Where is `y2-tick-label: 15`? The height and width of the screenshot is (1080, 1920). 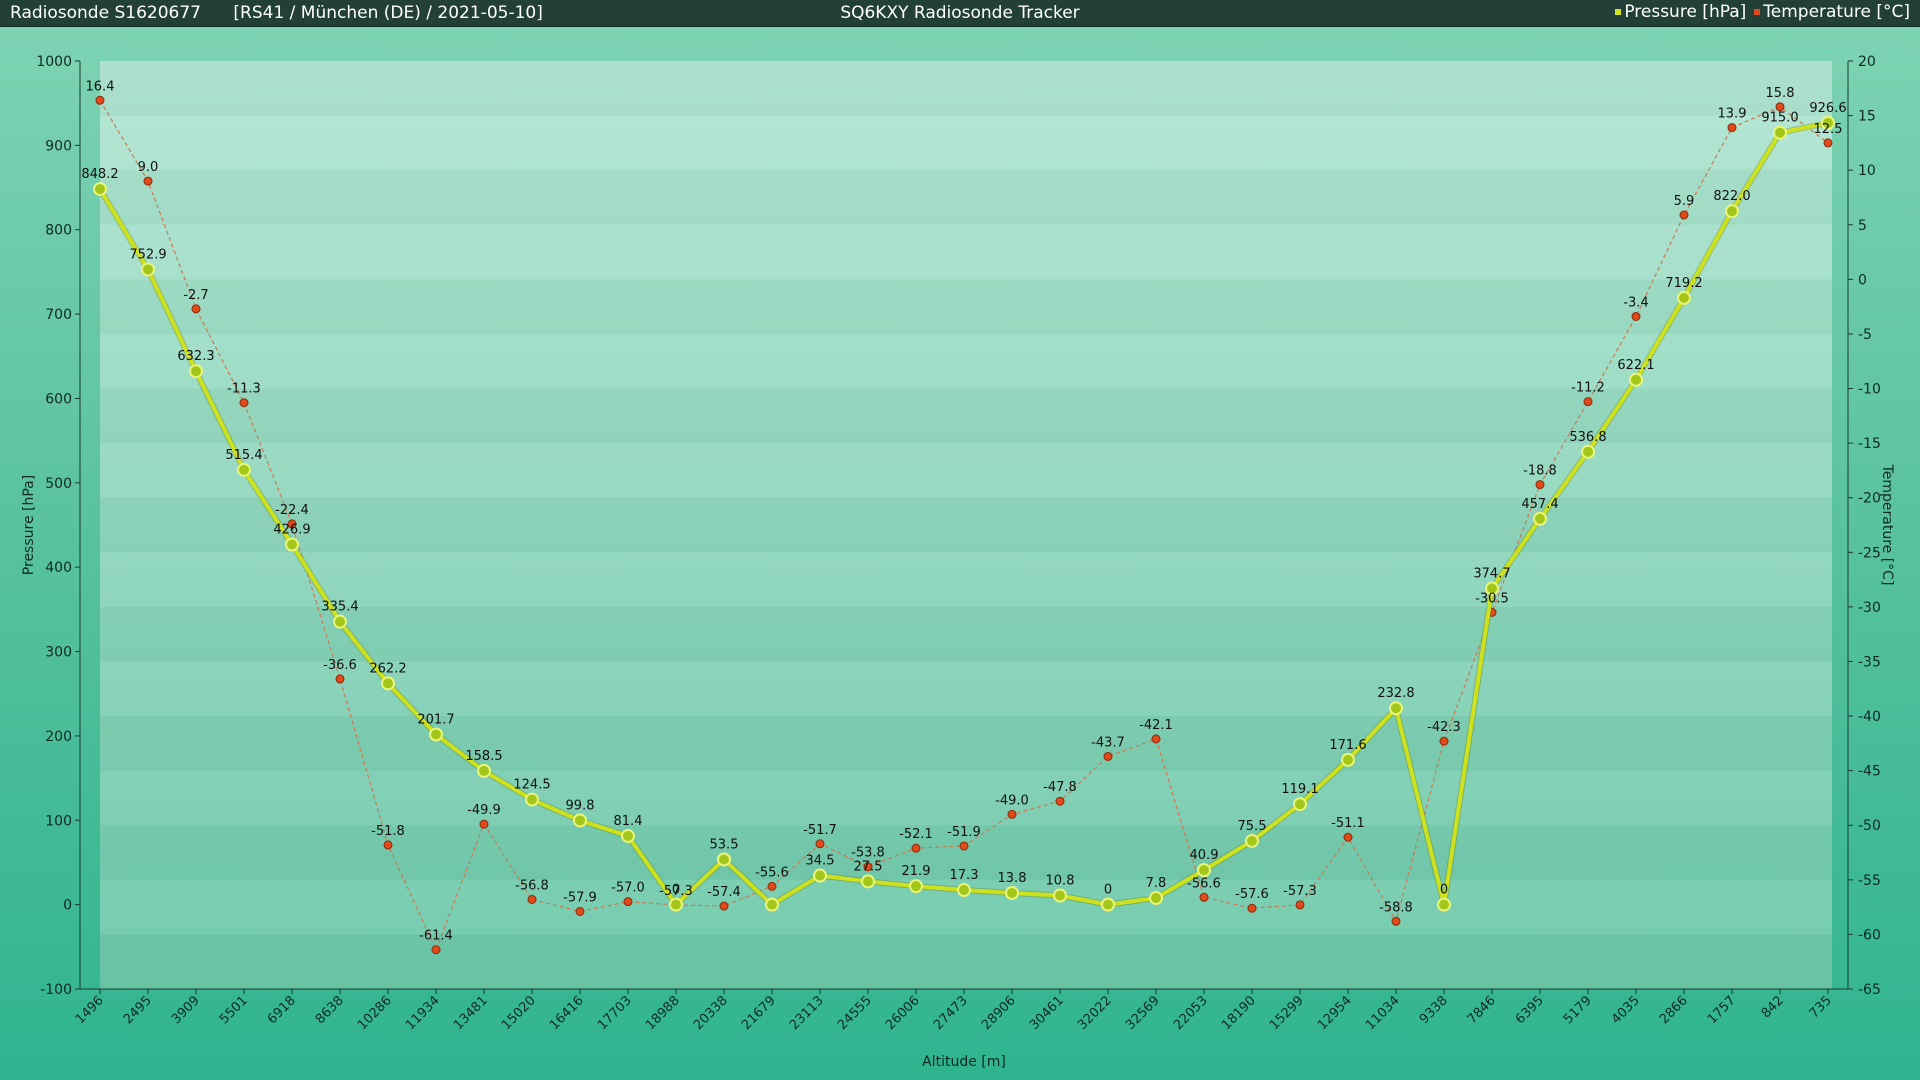 y2-tick-label: 15 is located at coordinates (1867, 117).